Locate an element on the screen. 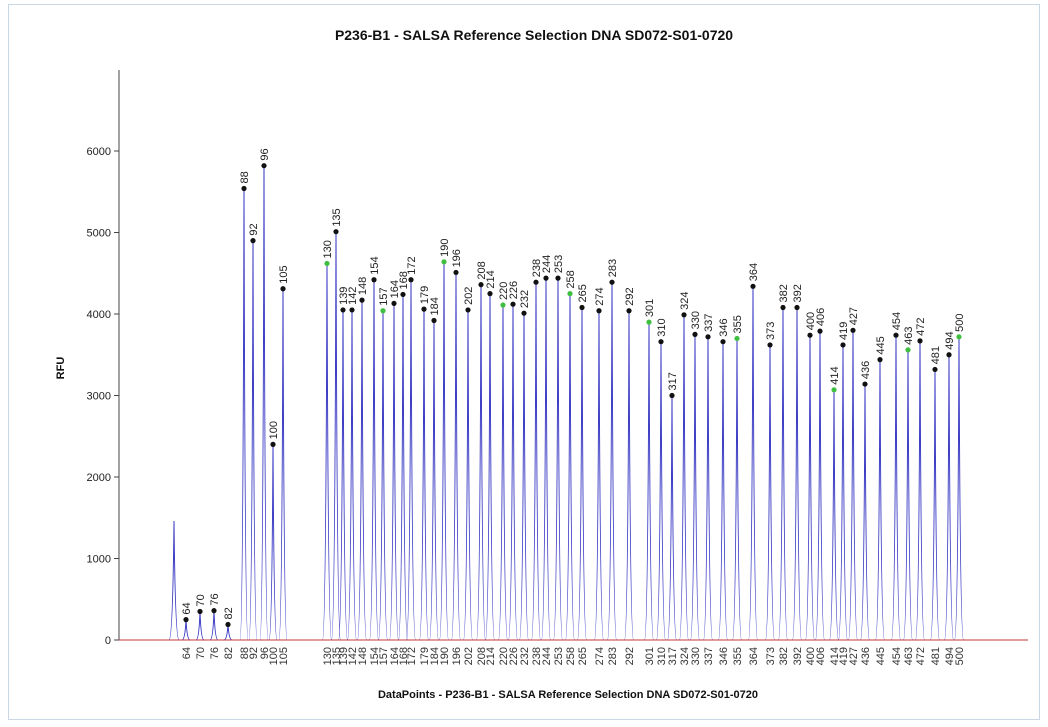 Image resolution: width=1048 pixels, height=727 pixels. x-tick-label-324: 324 is located at coordinates (685, 656).